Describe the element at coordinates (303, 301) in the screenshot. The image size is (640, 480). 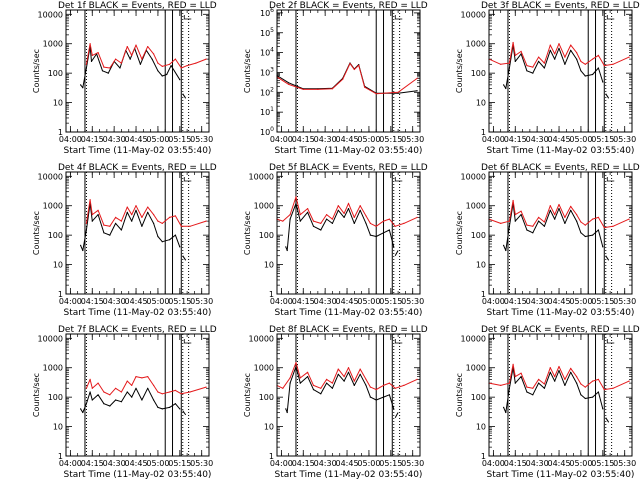
I see `x-tick-label: 04:15` at that location.